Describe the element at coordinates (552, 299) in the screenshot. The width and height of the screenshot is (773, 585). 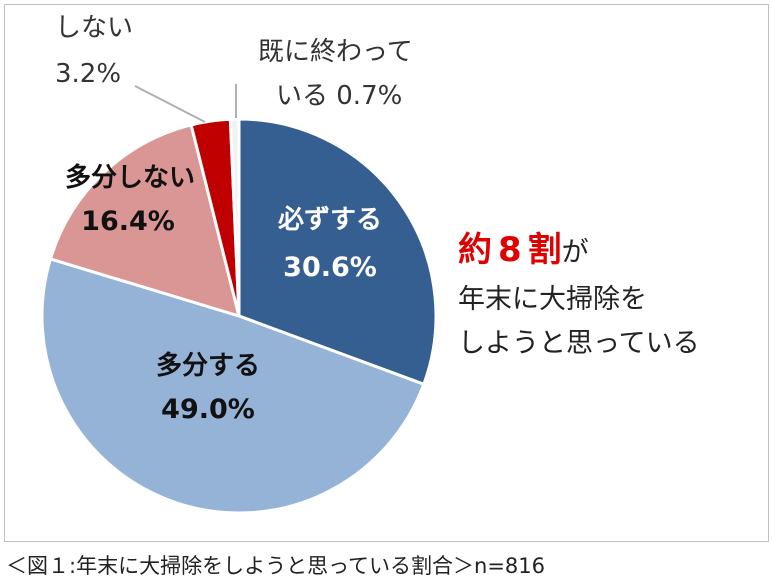
I see `callout-line2: 年末に大掃除を` at that location.